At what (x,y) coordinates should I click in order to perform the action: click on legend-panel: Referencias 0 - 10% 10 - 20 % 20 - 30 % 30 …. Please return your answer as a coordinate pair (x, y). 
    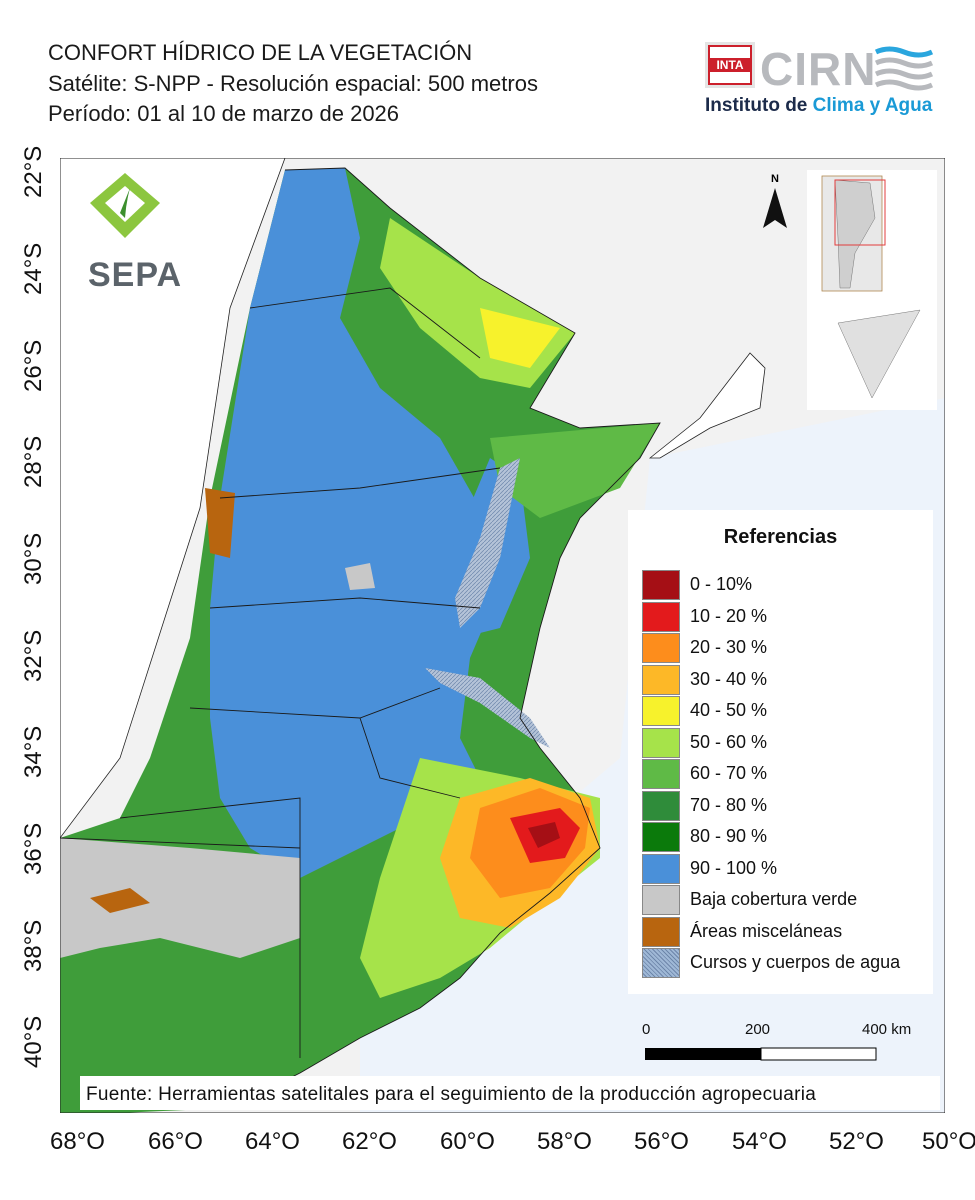
    Looking at the image, I should click on (780, 752).